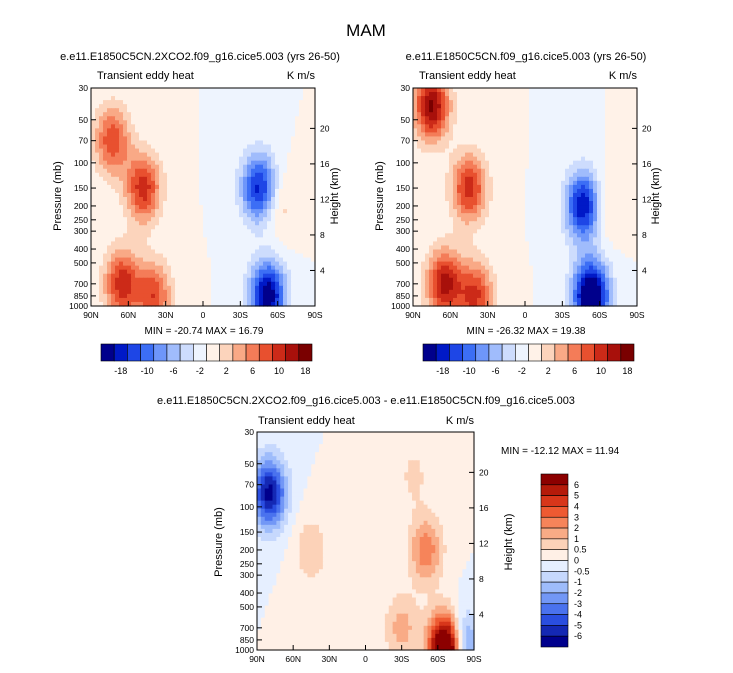  Describe the element at coordinates (525, 197) in the screenshot. I see `contour-field` at that location.